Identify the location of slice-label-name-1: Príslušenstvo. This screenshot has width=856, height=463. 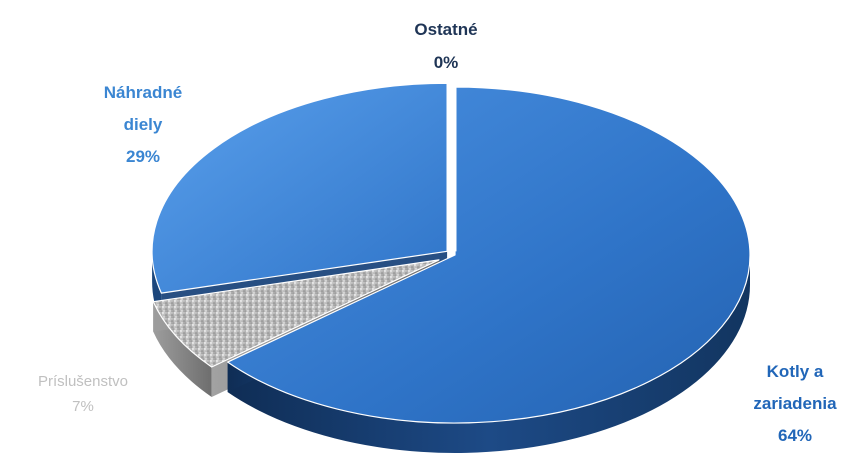
(83, 381).